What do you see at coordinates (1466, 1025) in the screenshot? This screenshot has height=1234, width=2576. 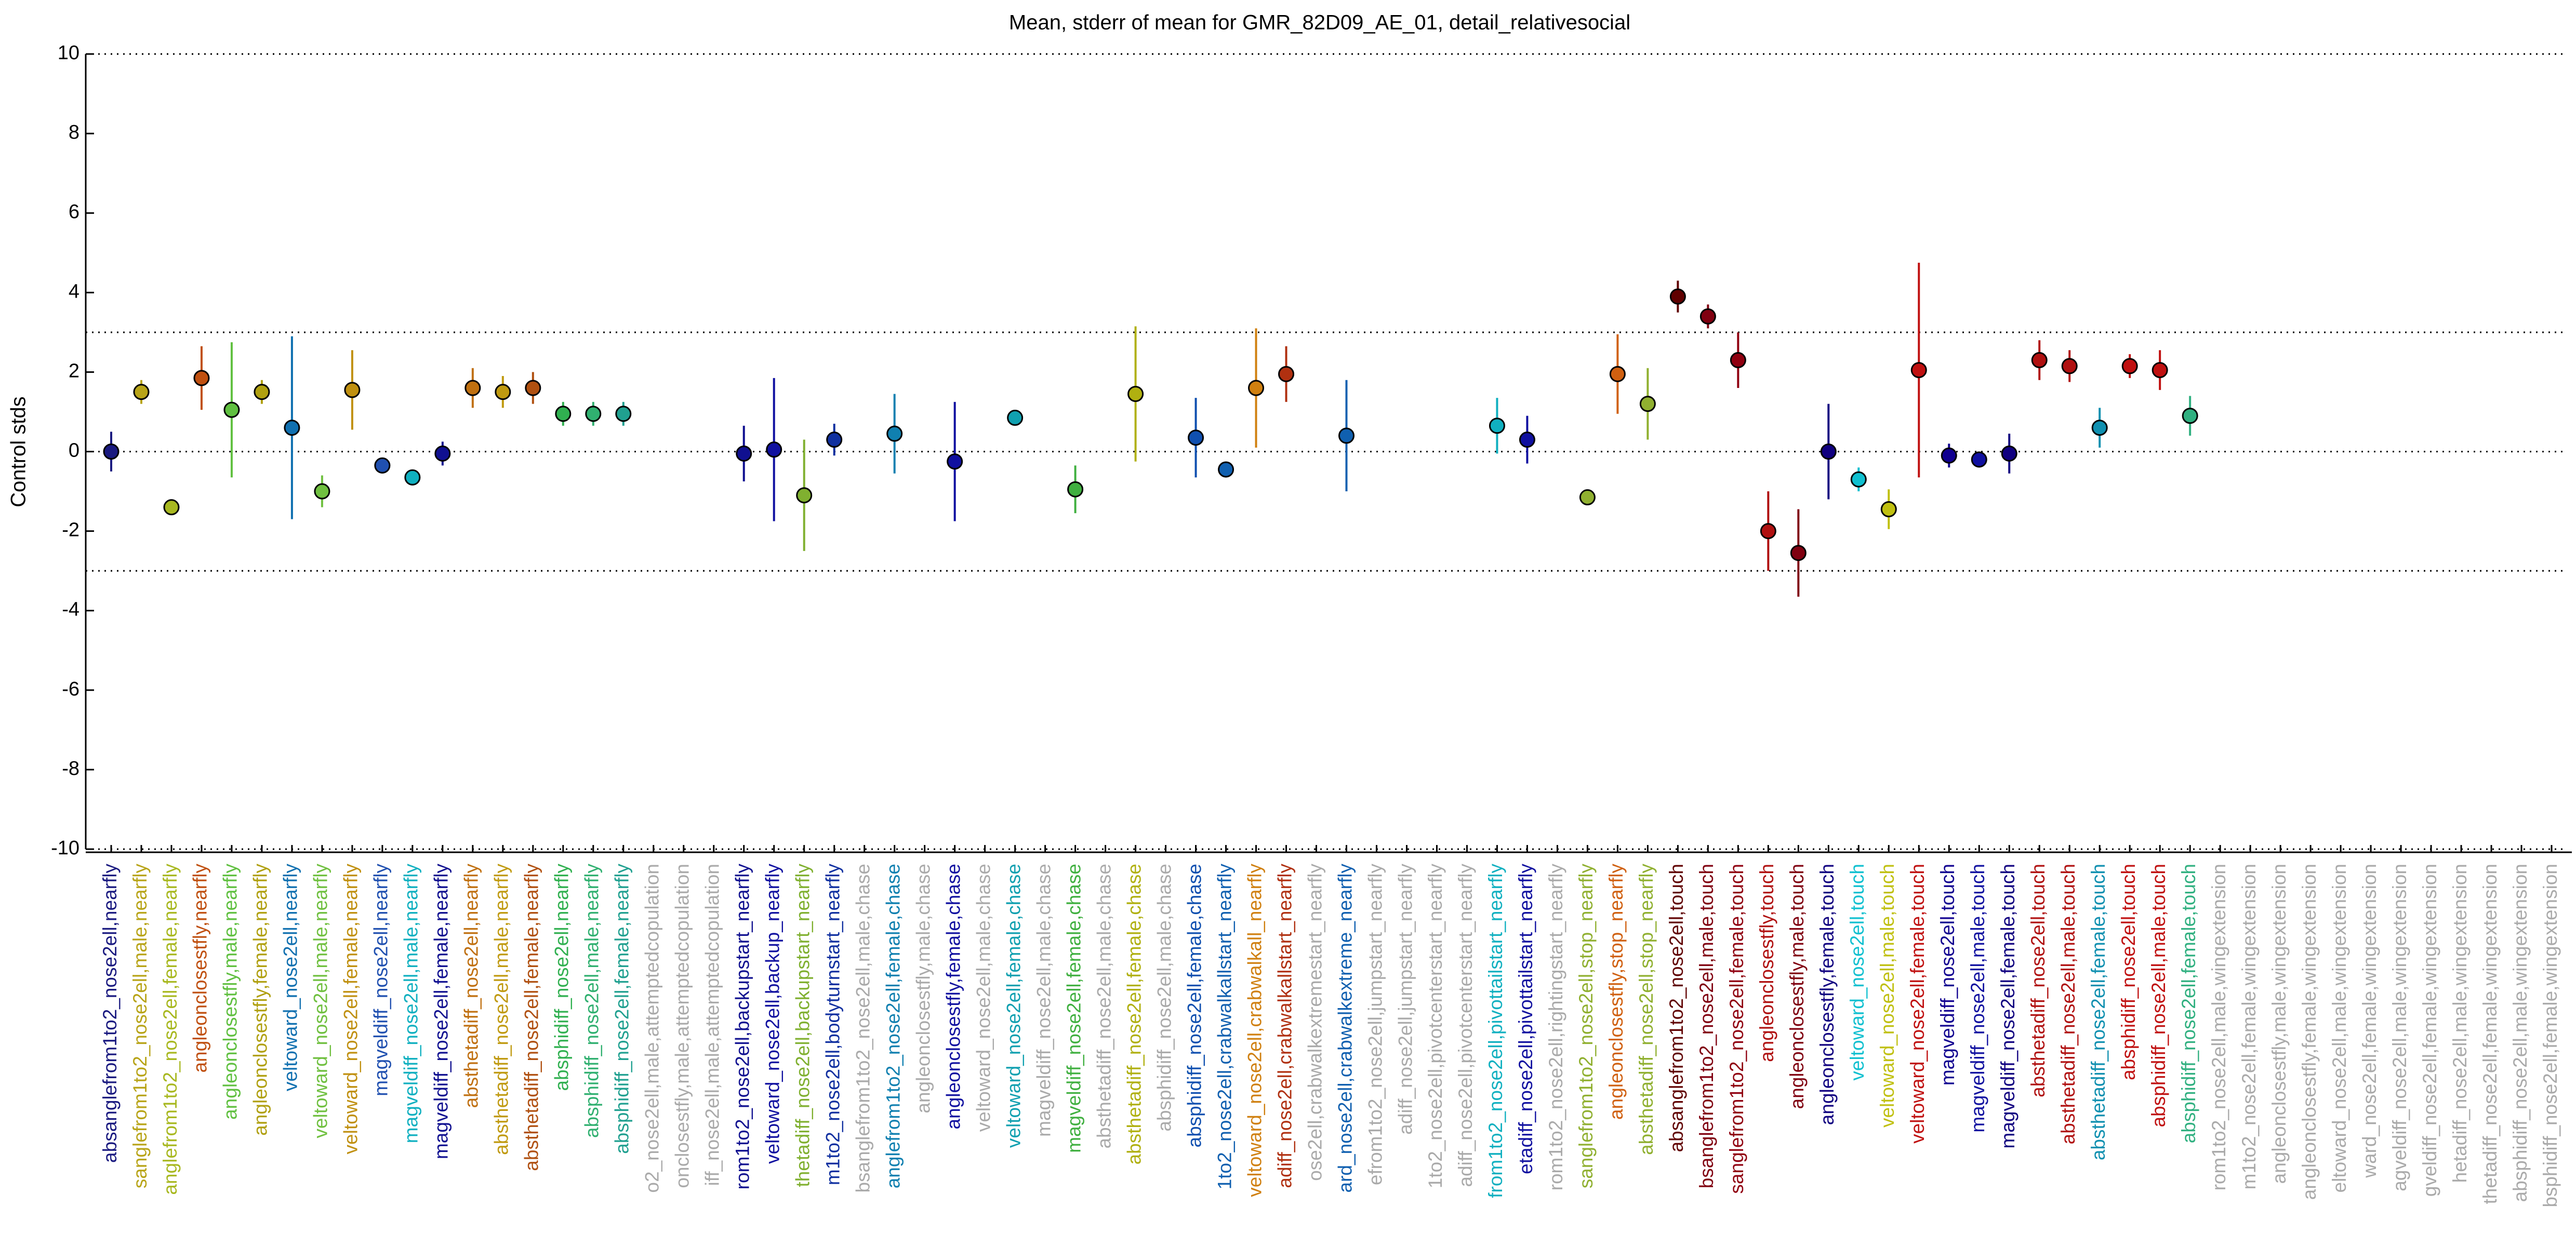 I see `x-tick-label: adiff_nose2ell,pivotcenterstart_nearfly` at bounding box center [1466, 1025].